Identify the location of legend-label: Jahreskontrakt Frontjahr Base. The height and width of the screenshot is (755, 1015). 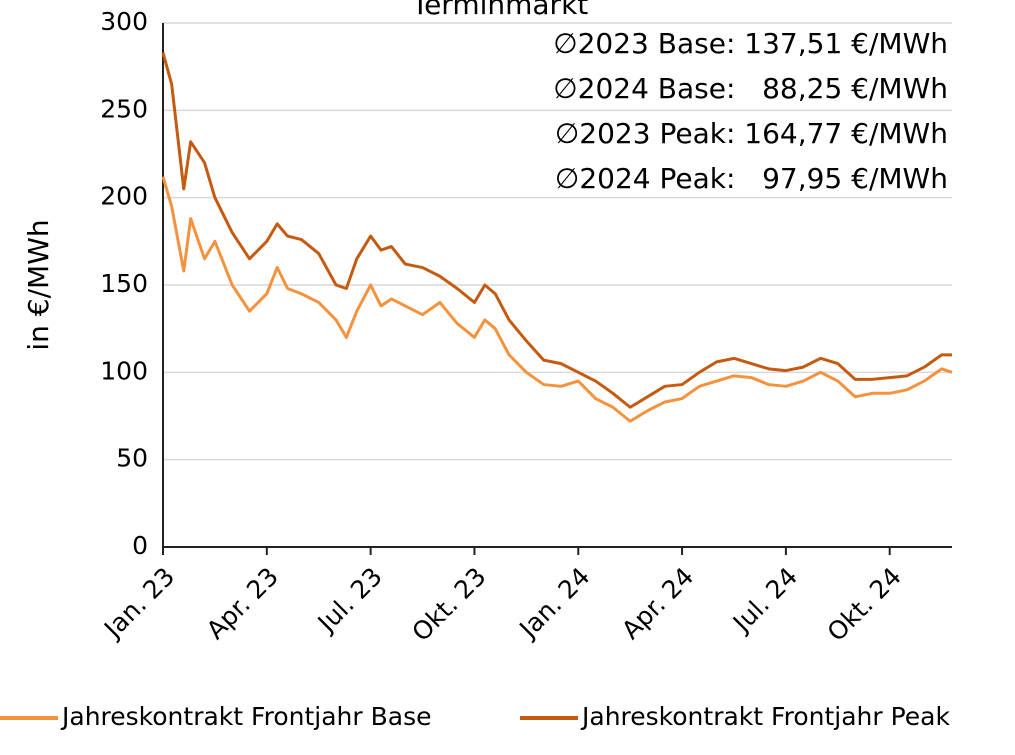
(245, 716).